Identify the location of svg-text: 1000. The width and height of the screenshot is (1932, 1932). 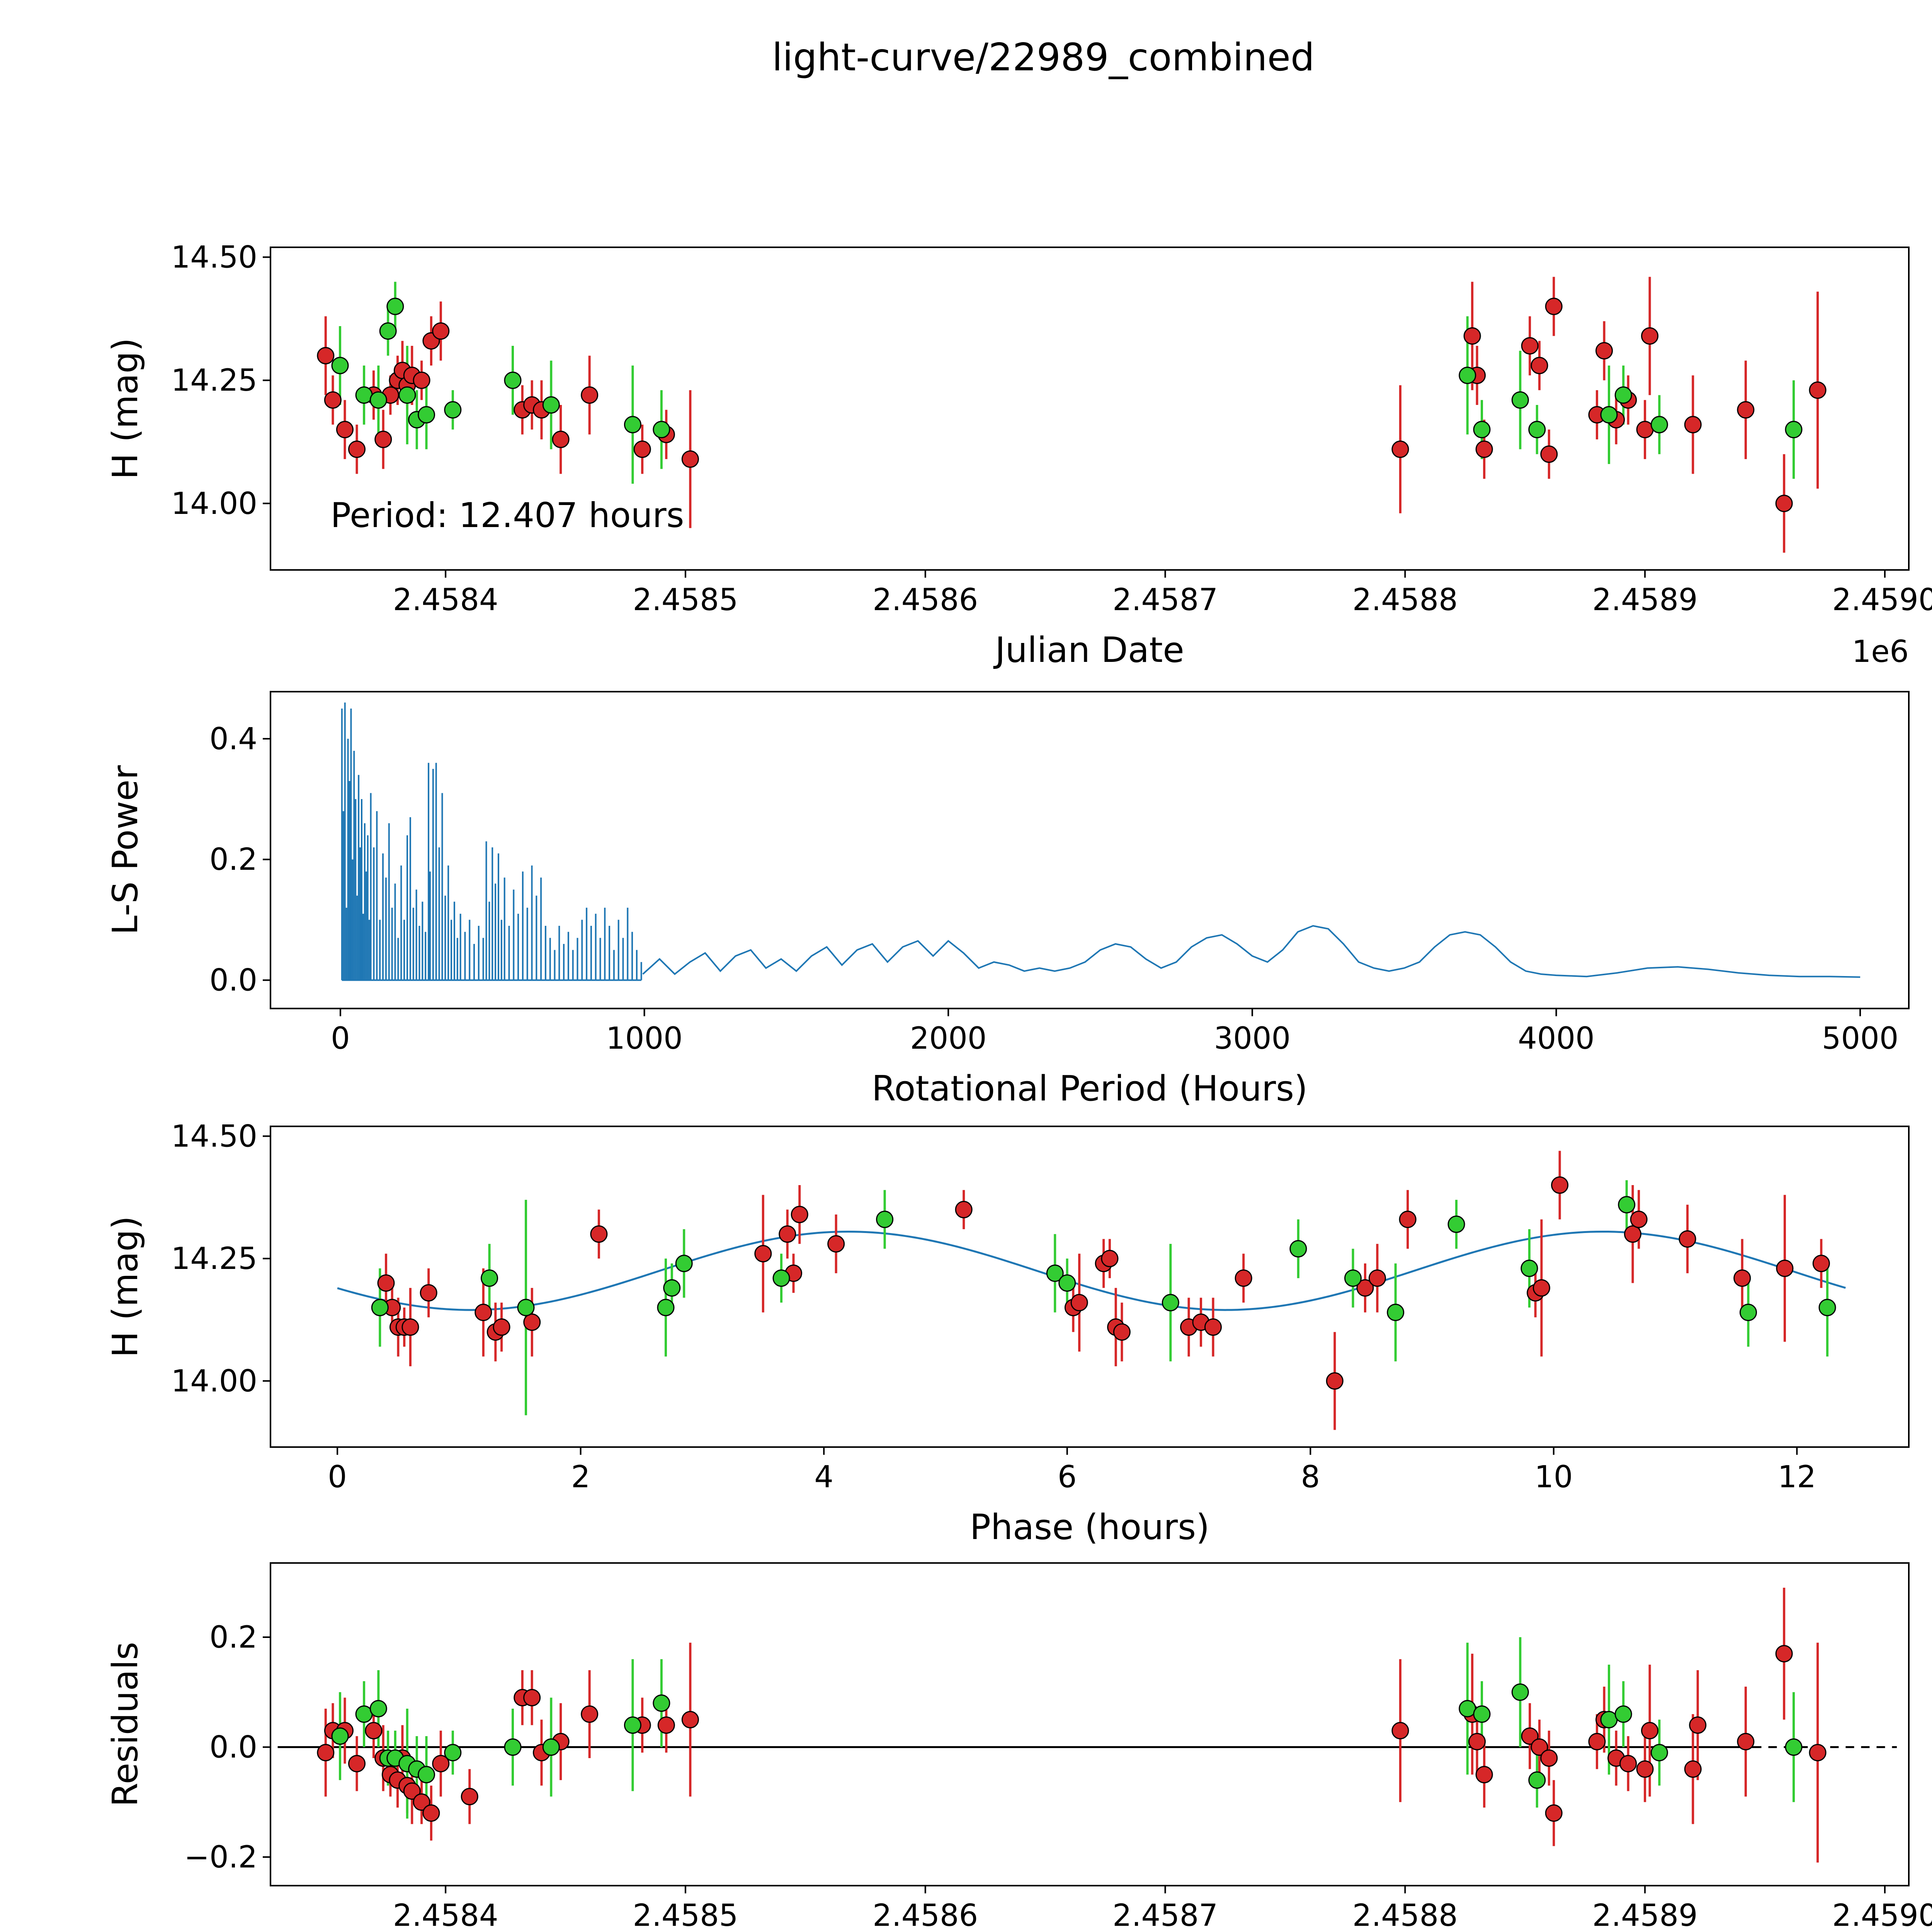
(645, 1038).